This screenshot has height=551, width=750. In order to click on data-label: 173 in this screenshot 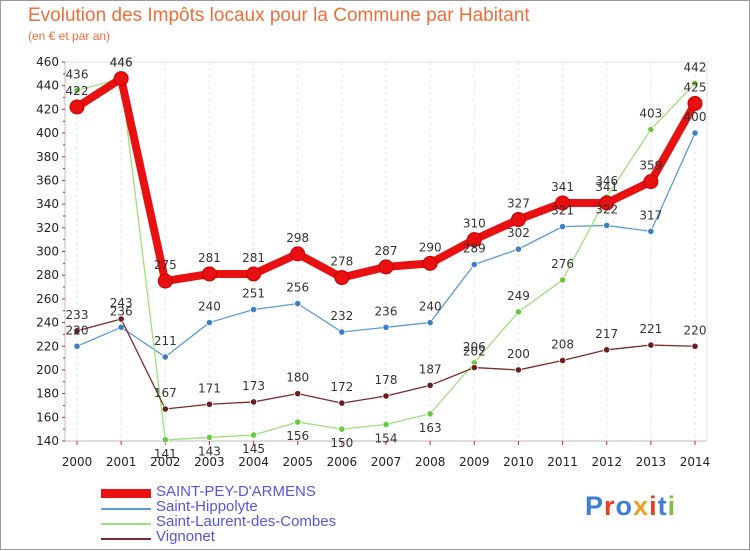, I will do `click(253, 386)`.